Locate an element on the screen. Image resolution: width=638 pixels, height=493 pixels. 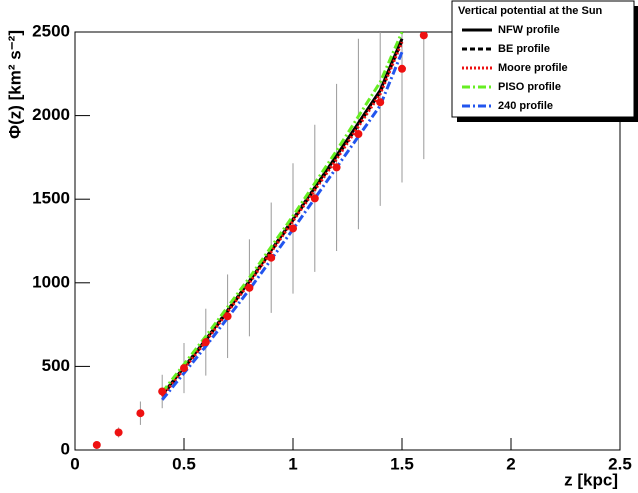
y-tick-label: 0 is located at coordinates (65, 448).